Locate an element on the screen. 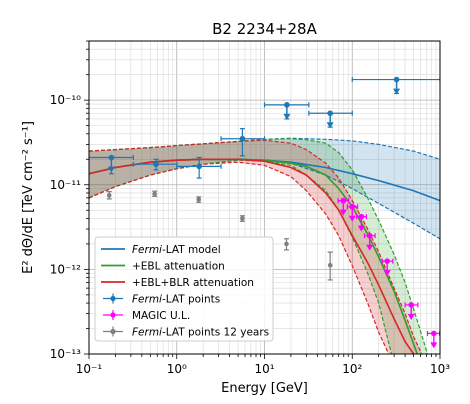 Image resolution: width=470 pixels, height=404 pixels. x-tick-label: 10⁰ is located at coordinates (177, 369).